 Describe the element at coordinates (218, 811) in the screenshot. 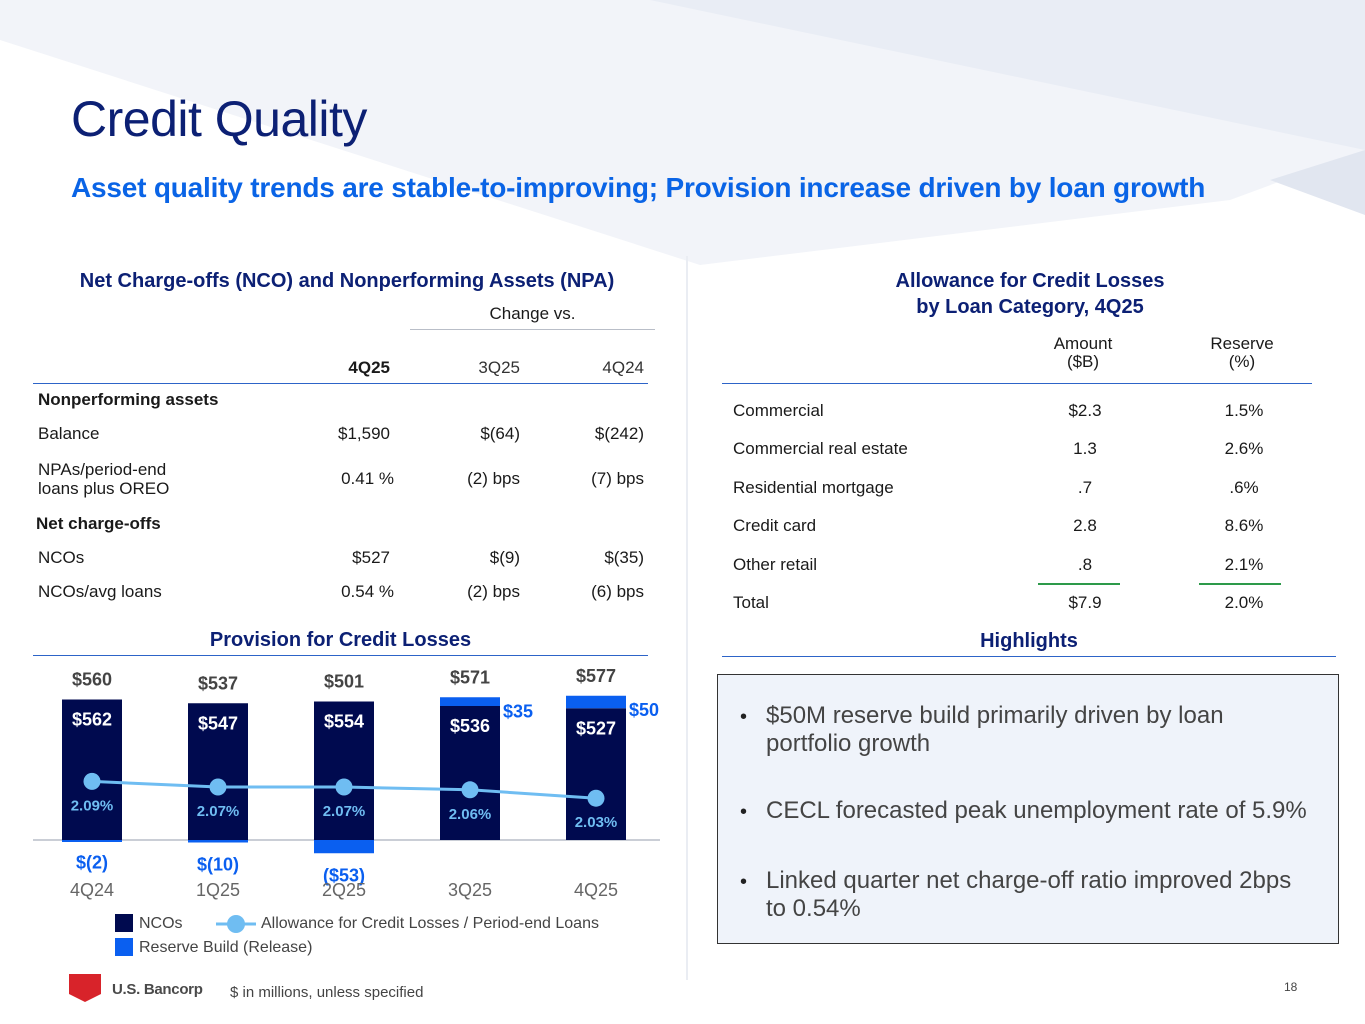

I see `ratio-value-label: 2.07%` at that location.